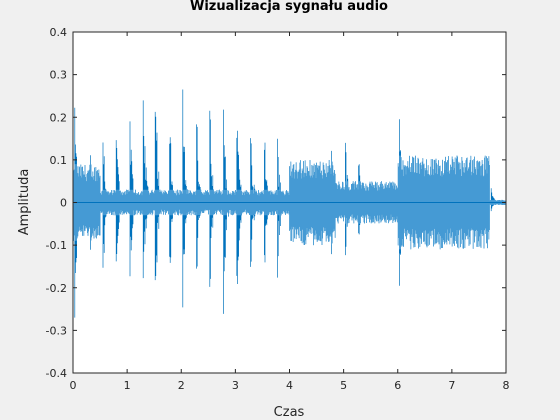 The height and width of the screenshot is (420, 560). Describe the element at coordinates (63, 203) in the screenshot. I see `y-tick-label: 0` at that location.